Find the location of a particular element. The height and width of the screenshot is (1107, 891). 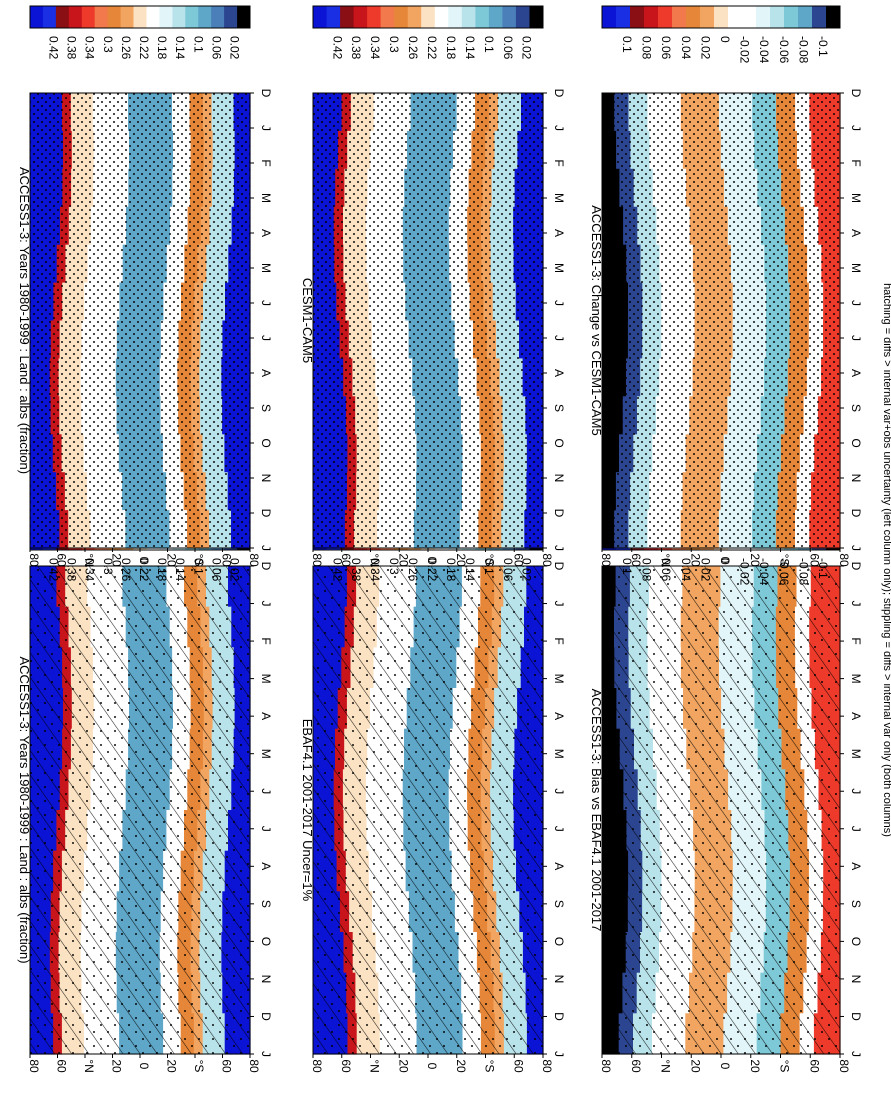

colorbar-label: 0.26 is located at coordinates (413, 570).